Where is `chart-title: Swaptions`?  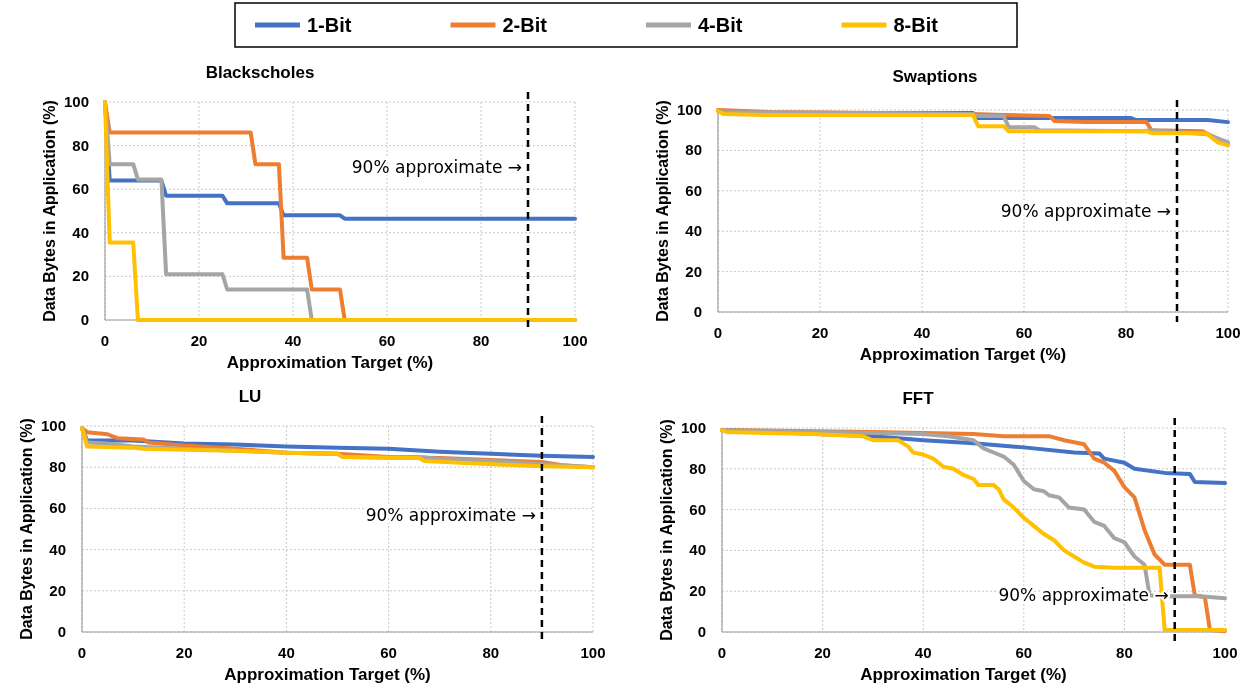
chart-title: Swaptions is located at coordinates (935, 76).